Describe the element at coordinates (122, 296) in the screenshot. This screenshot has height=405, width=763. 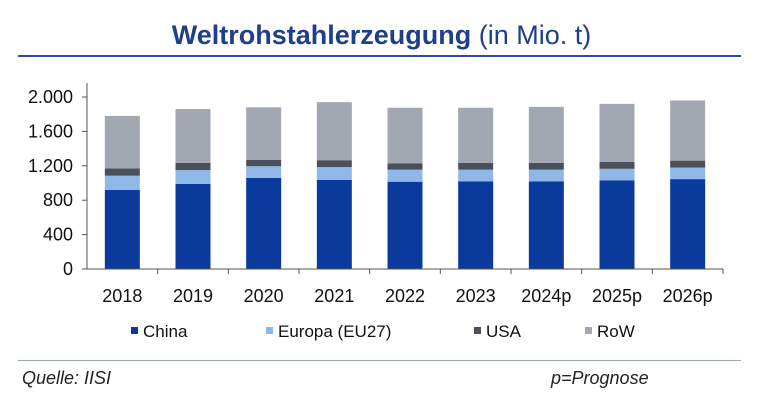
I see `x-tick-label: 2018` at that location.